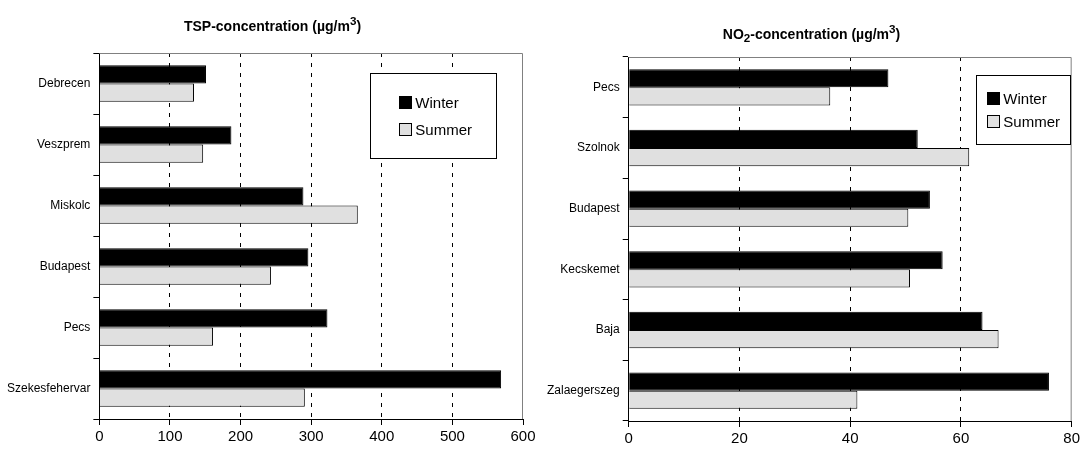 Image resolution: width=1083 pixels, height=457 pixels. What do you see at coordinates (608, 329) in the screenshot?
I see `y-tick-label: Baja` at bounding box center [608, 329].